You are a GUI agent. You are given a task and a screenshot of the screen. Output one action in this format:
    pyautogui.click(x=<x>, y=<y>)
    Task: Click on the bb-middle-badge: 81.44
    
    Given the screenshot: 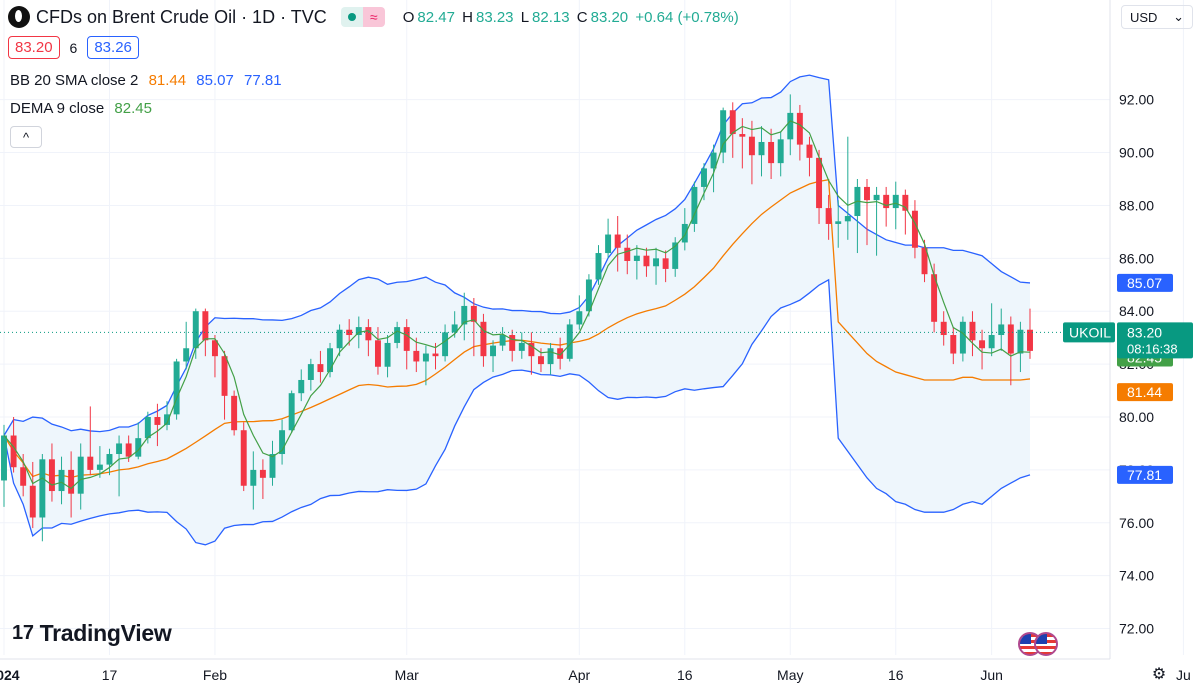 What is the action you would take?
    pyautogui.click(x=1145, y=392)
    